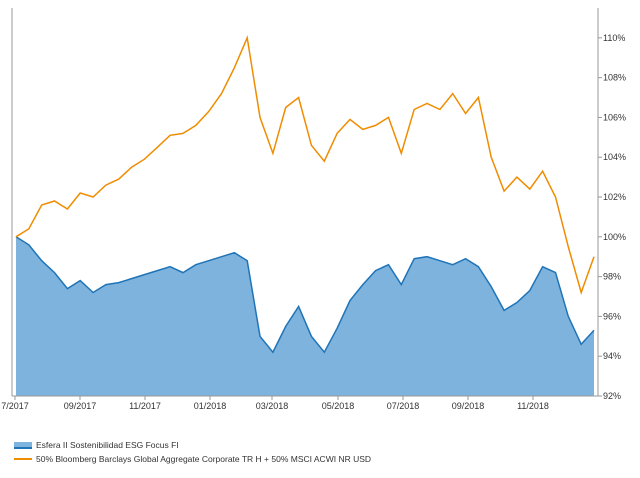  Describe the element at coordinates (145, 406) in the screenshot. I see `x-tick-label: 11/2017` at that location.